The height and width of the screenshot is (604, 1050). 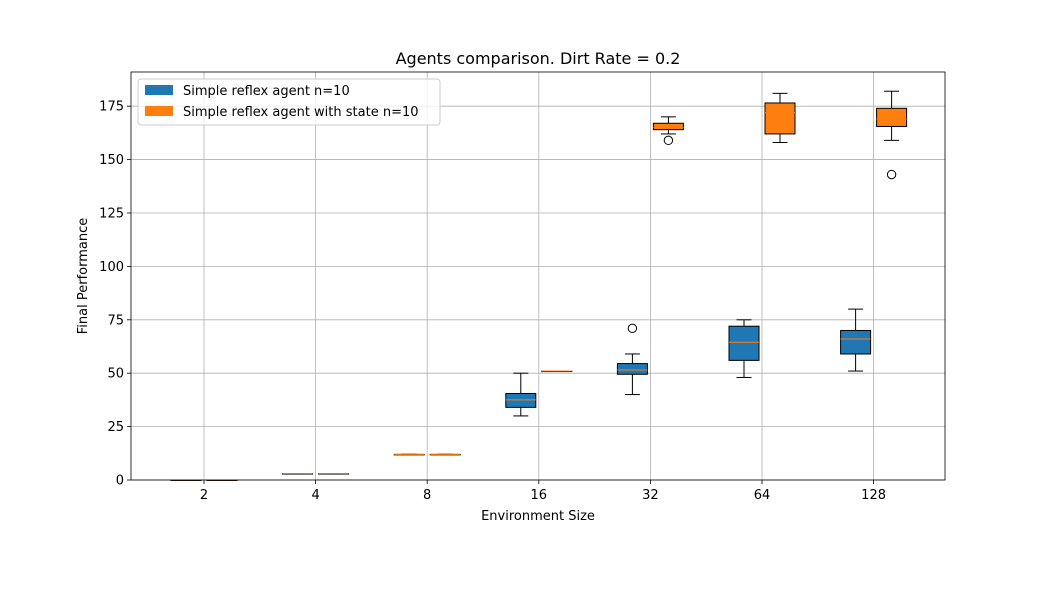 What do you see at coordinates (315, 495) in the screenshot?
I see `x-tick-label: 4` at bounding box center [315, 495].